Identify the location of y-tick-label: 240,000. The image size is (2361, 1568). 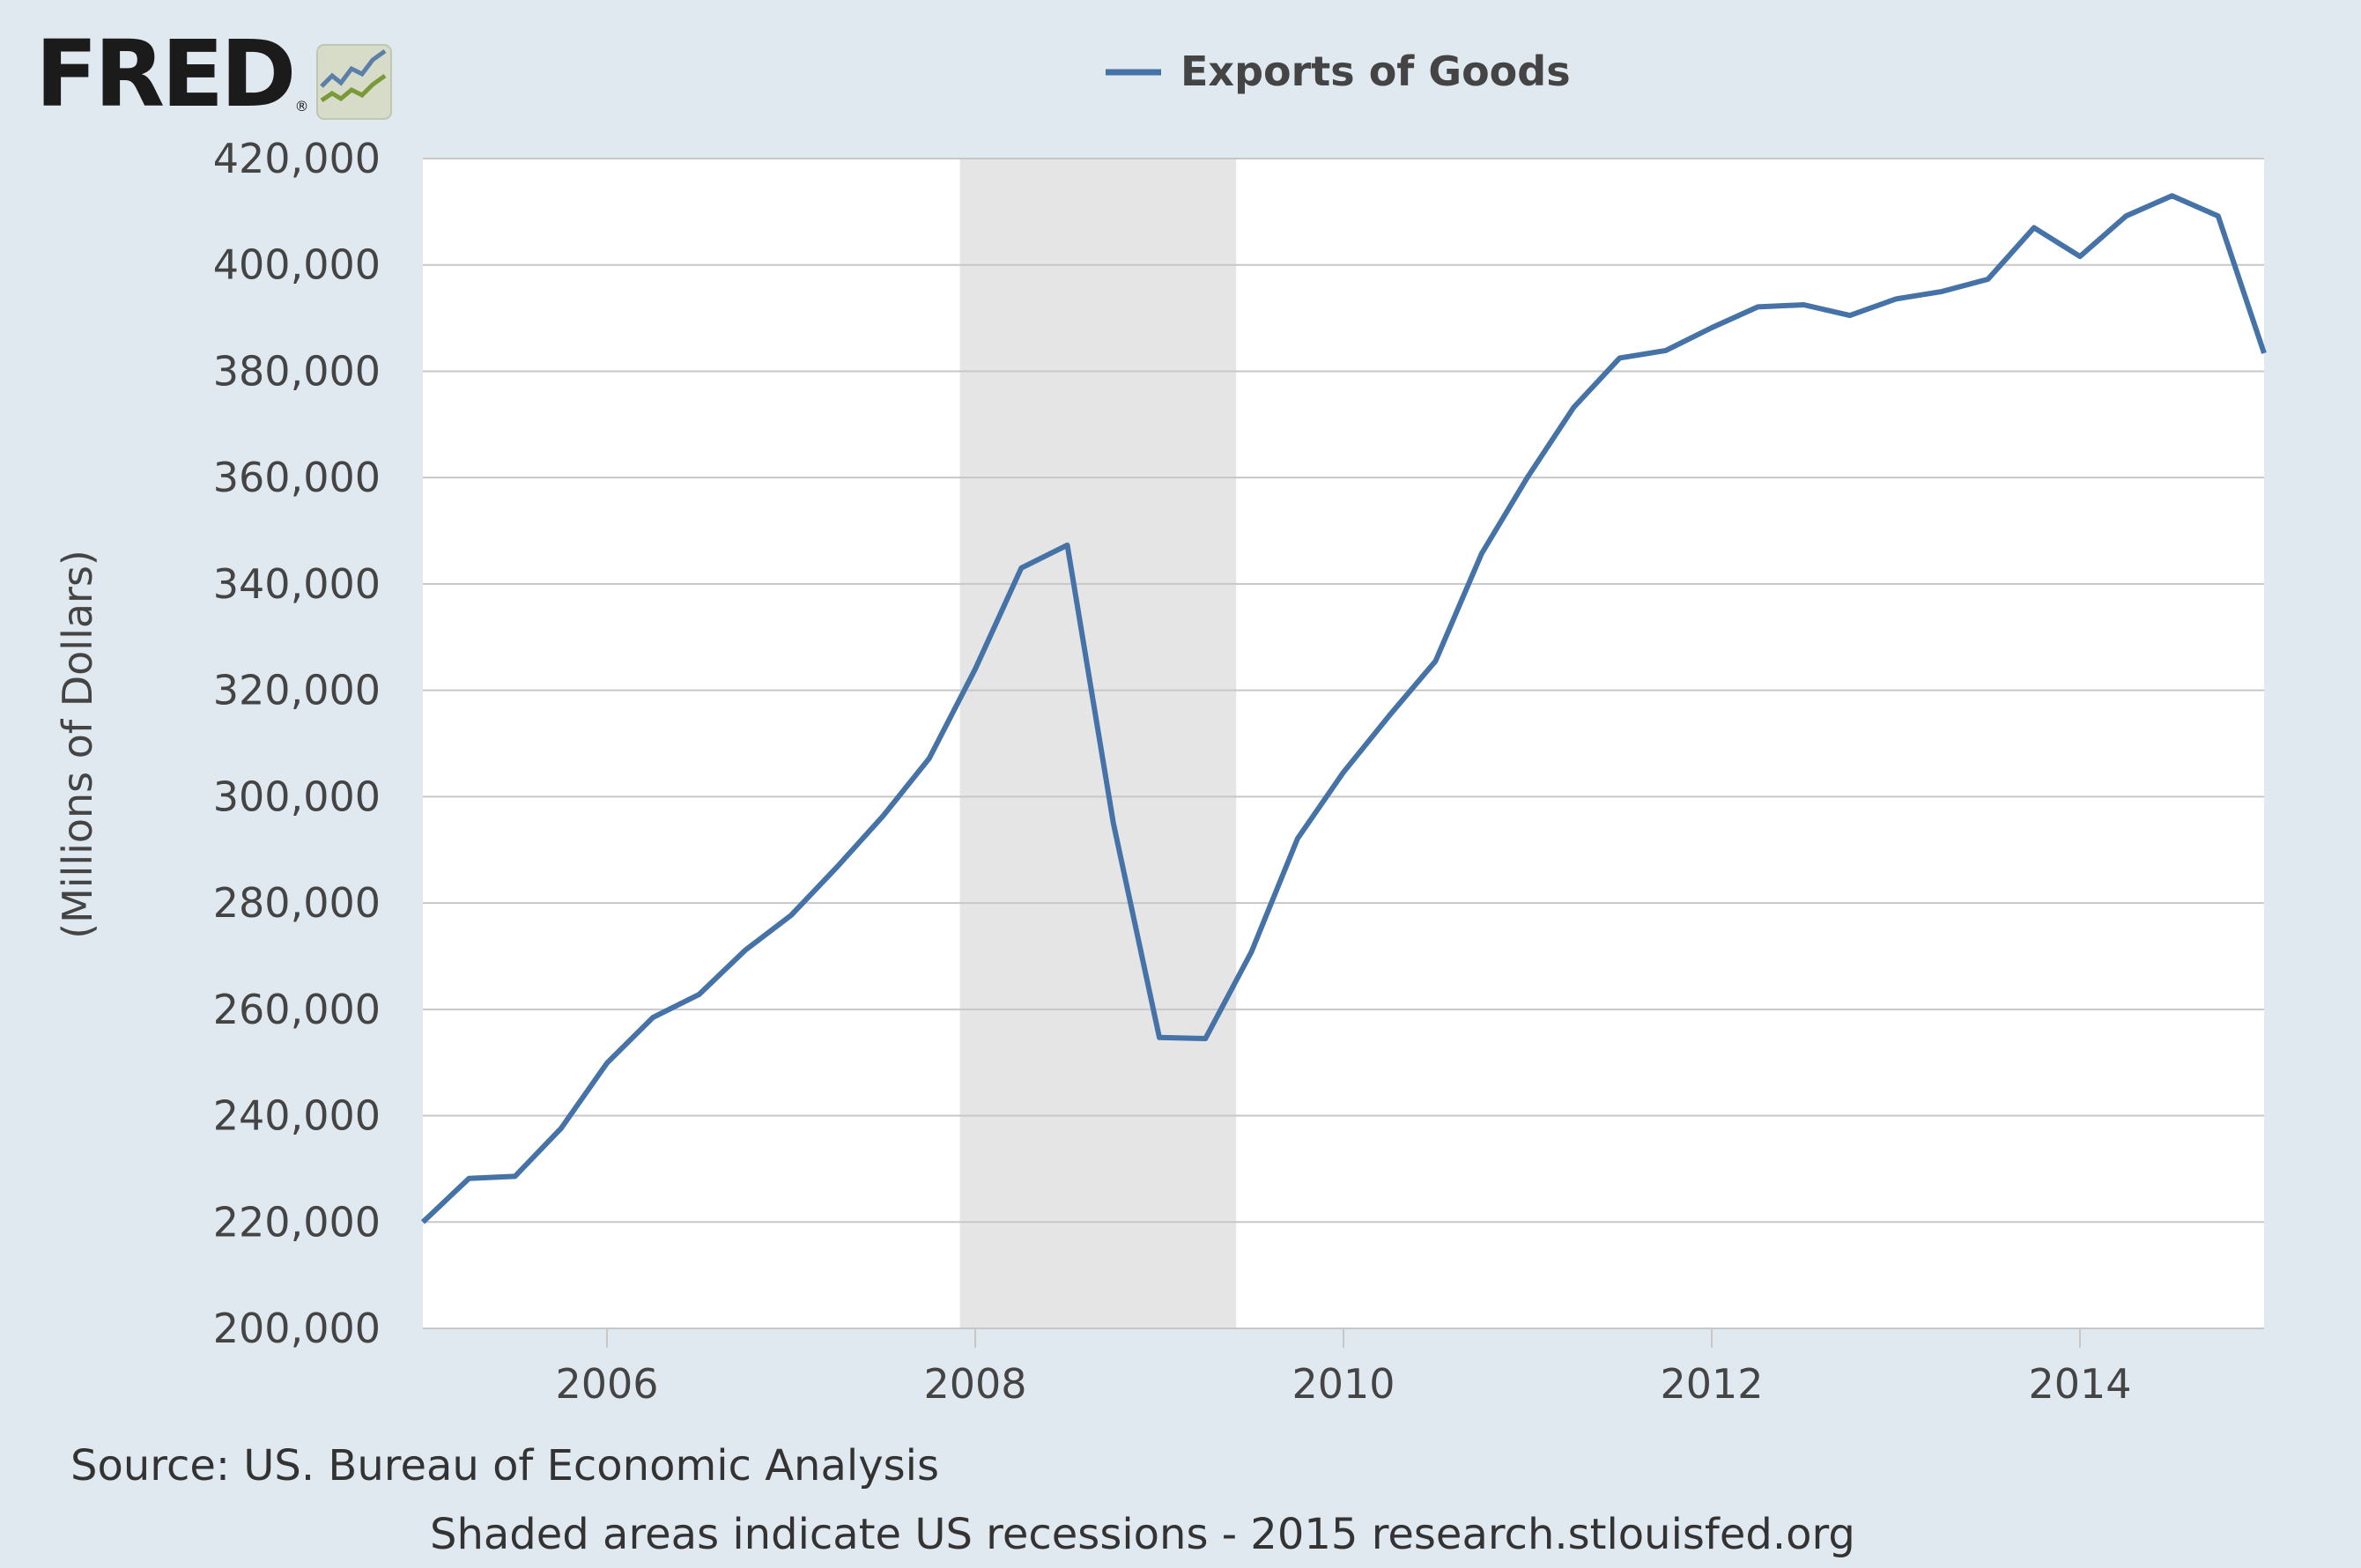
(297, 1116).